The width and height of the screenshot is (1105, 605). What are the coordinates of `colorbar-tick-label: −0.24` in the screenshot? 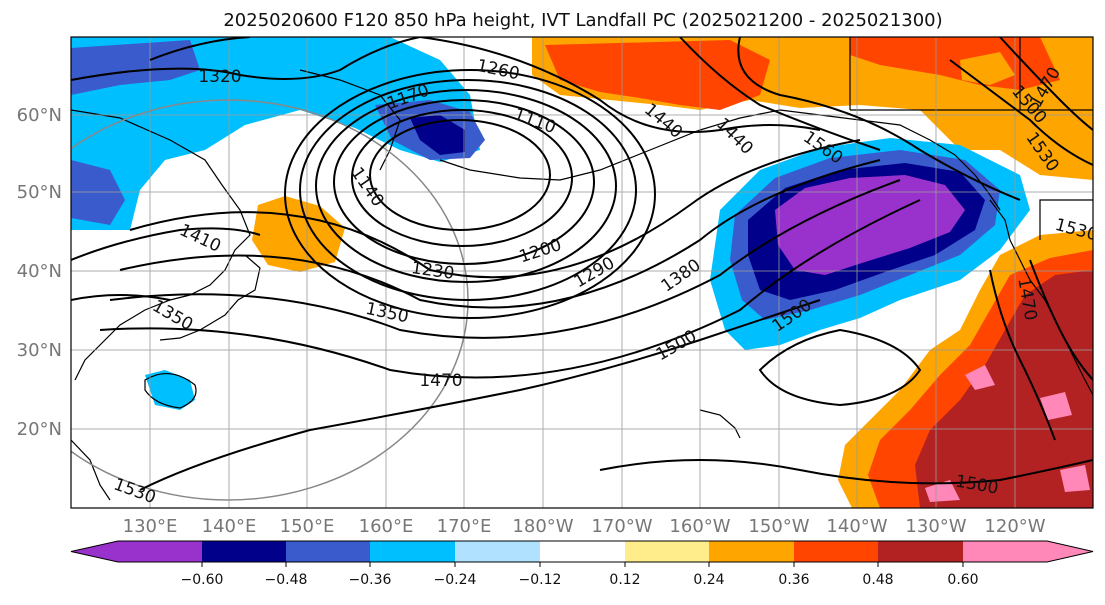 It's located at (455, 580).